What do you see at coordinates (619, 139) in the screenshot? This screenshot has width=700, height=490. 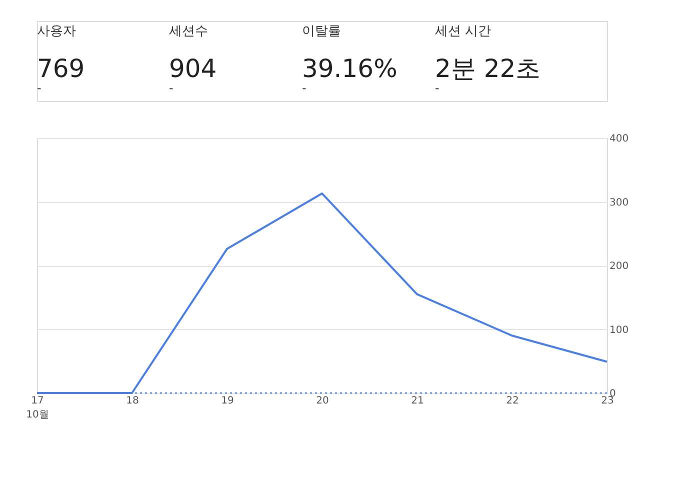 I see `y-tick-label: 400` at bounding box center [619, 139].